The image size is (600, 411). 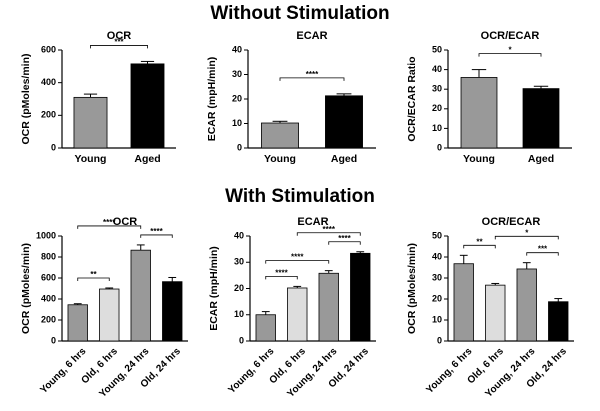 What do you see at coordinates (48, 319) in the screenshot?
I see `y-tick-label: 200` at bounding box center [48, 319].